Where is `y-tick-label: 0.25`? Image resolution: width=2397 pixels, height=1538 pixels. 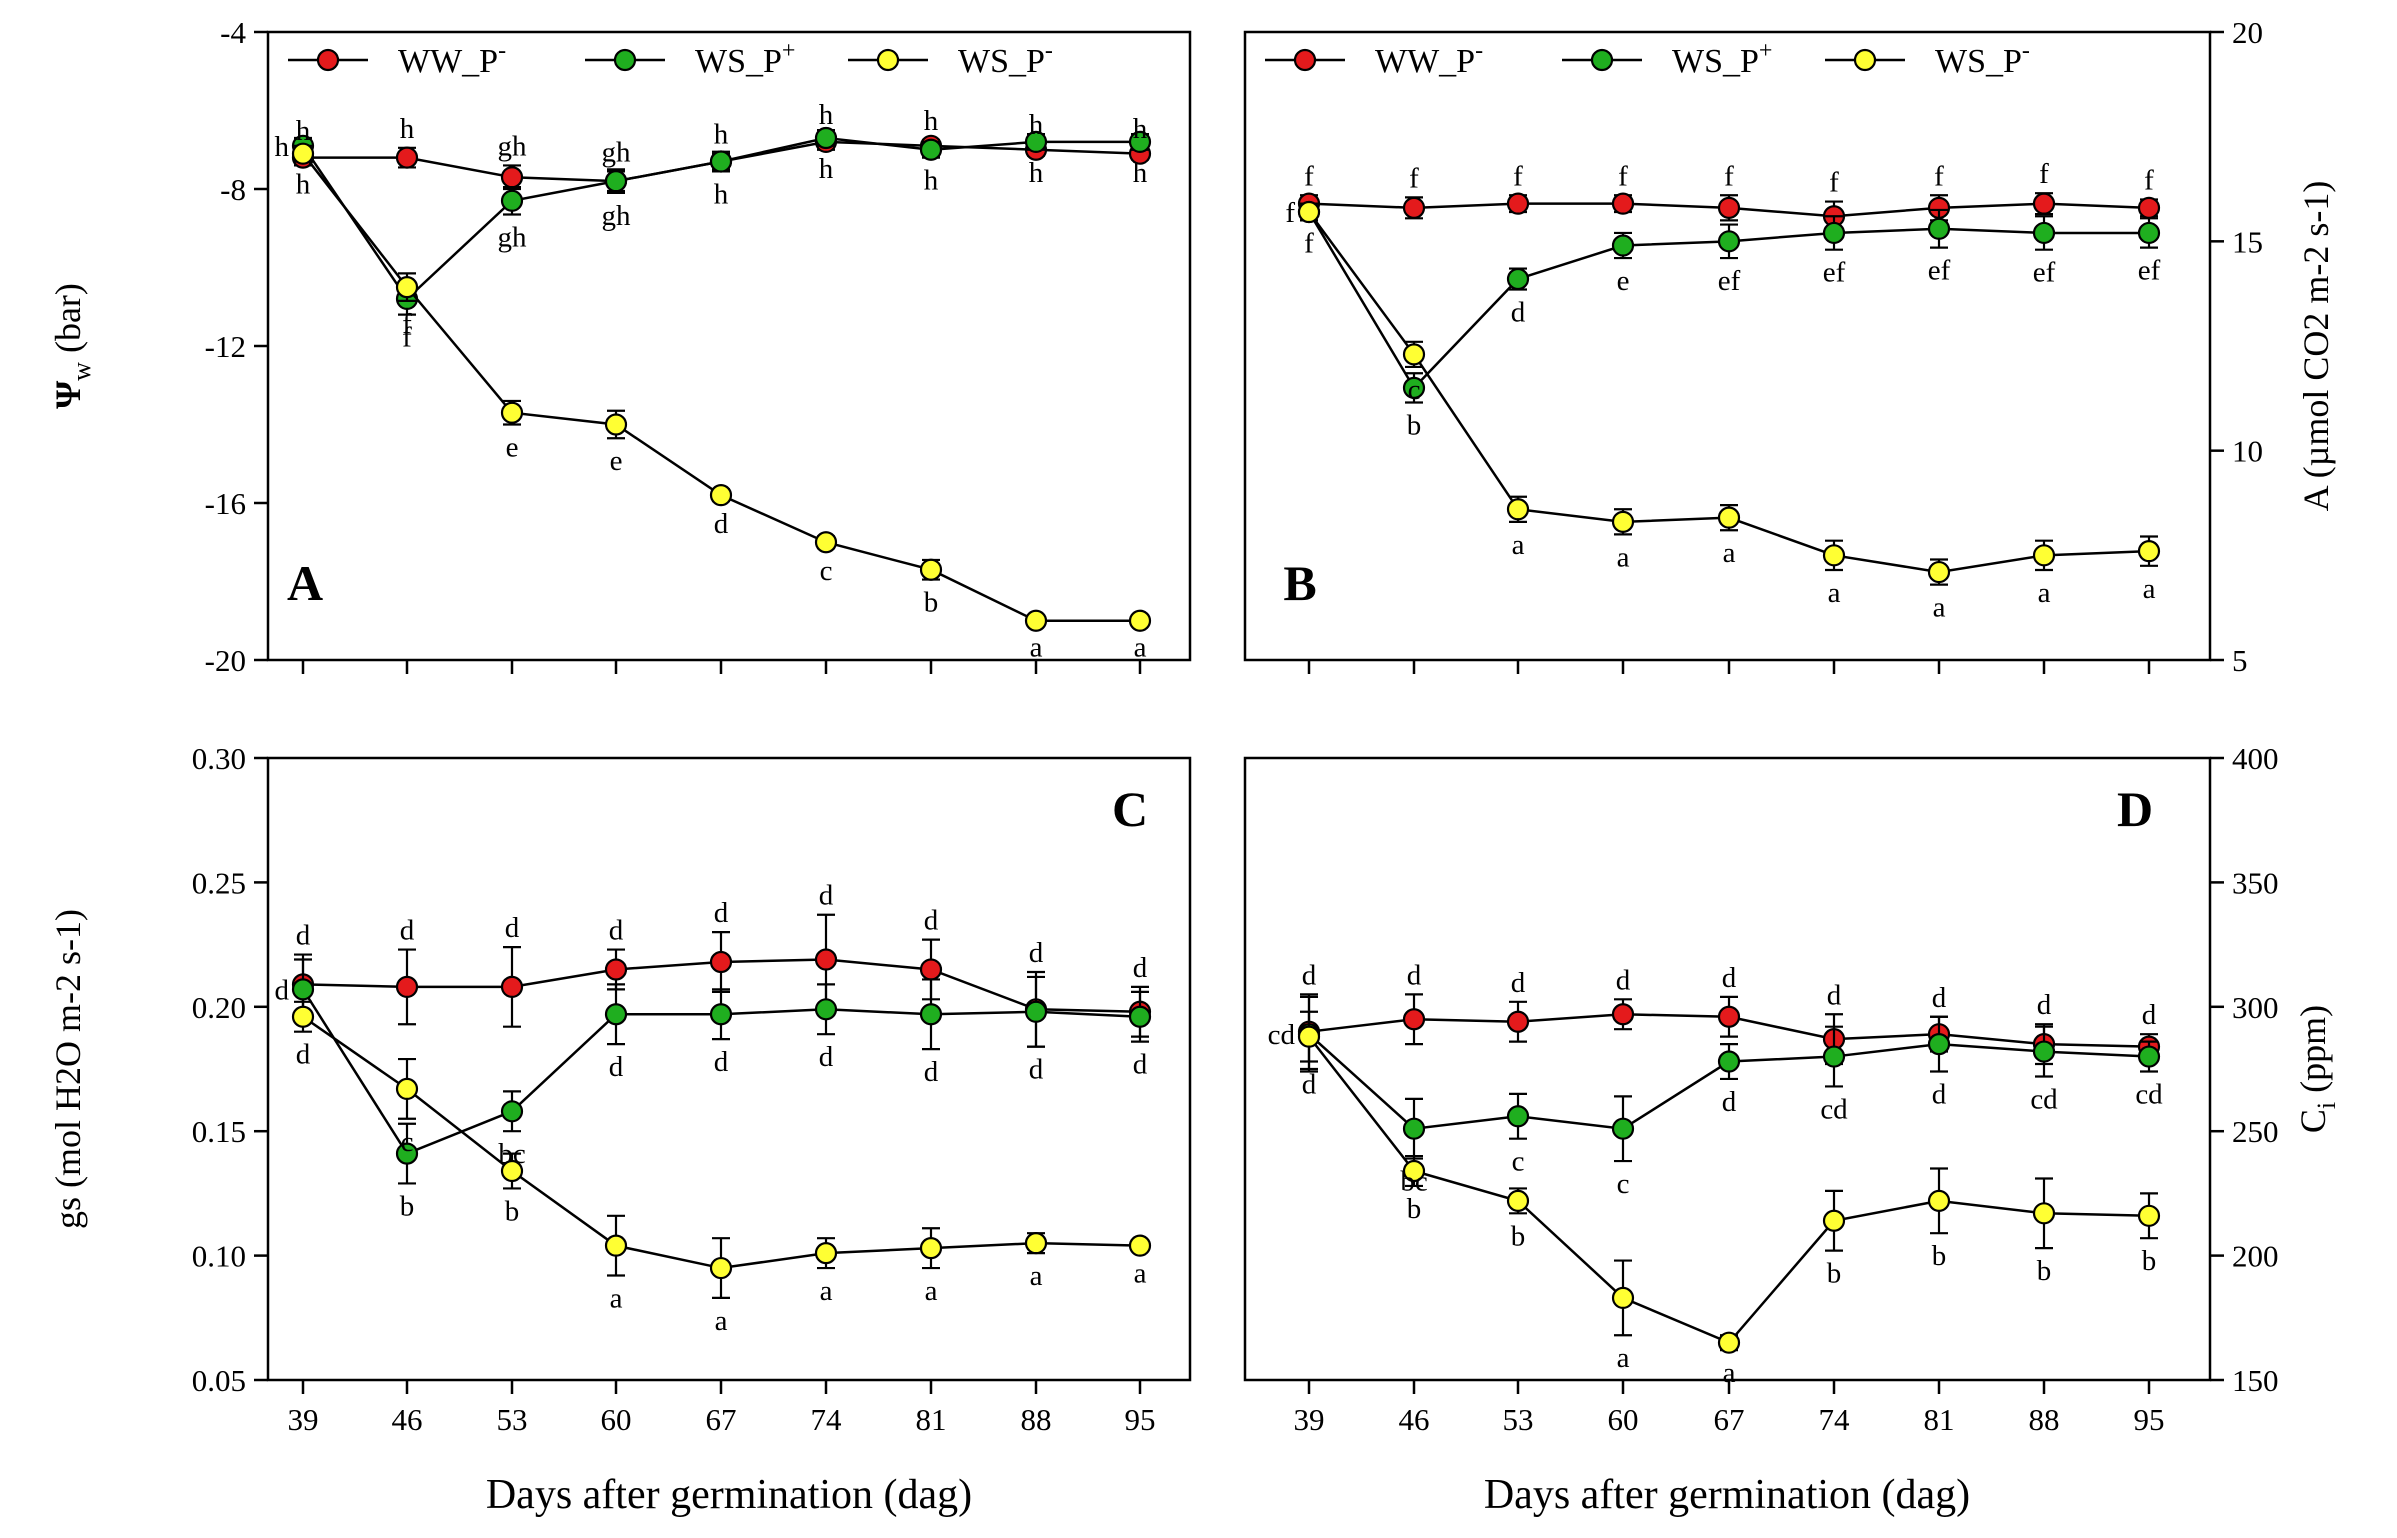
y-tick-label: 0.25 is located at coordinates (219, 882).